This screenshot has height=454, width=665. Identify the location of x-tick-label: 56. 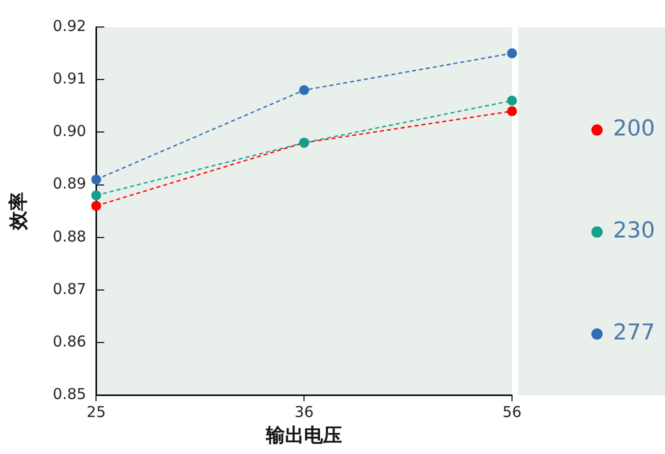
(512, 412).